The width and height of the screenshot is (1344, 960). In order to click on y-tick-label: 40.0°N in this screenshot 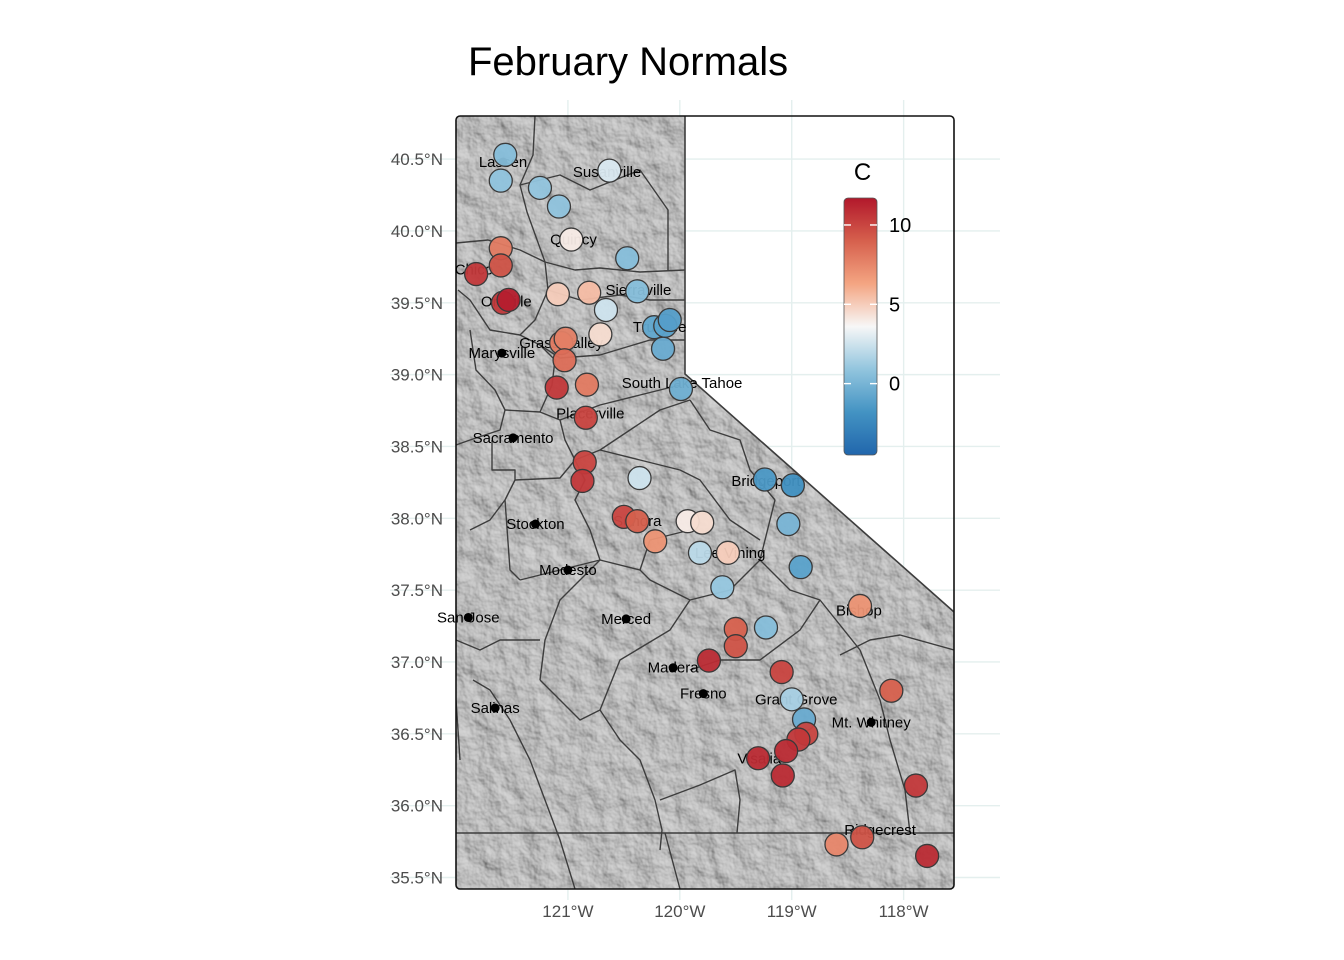, I will do `click(417, 231)`.